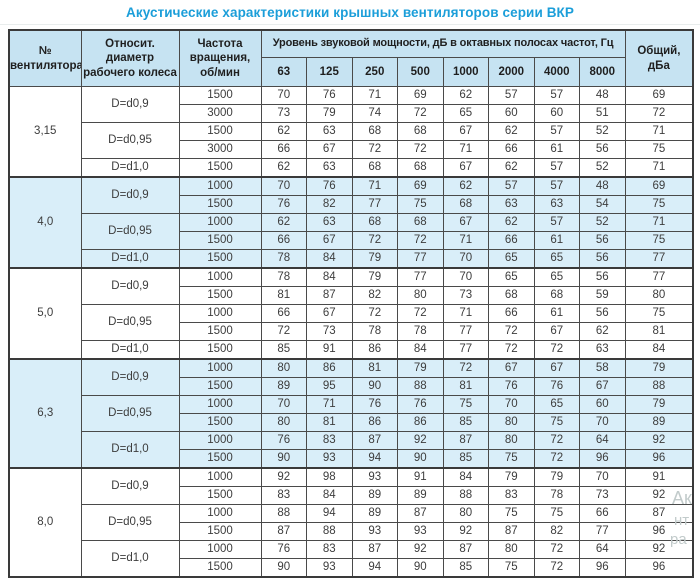 The width and height of the screenshot is (700, 580). Describe the element at coordinates (329, 386) in the screenshot. I see `spl-value-cell: 95` at that location.